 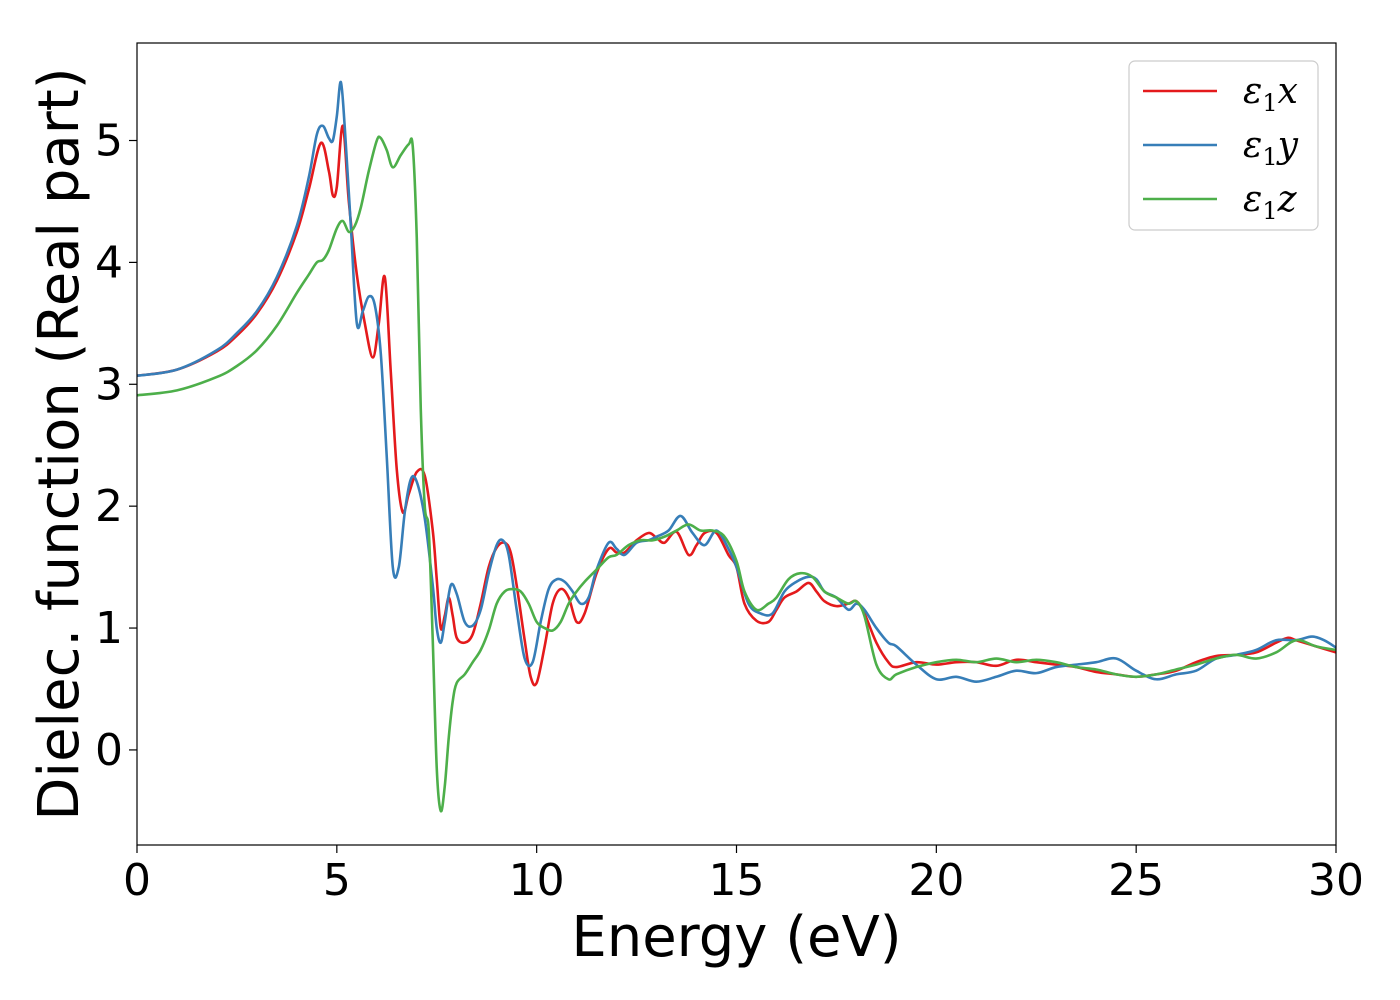 What do you see at coordinates (109, 506) in the screenshot?
I see `y-tick-label: 2` at bounding box center [109, 506].